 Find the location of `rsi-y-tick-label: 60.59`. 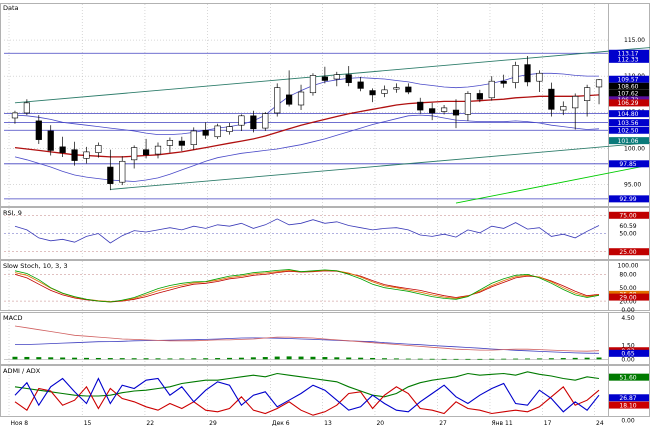

rsi-y-tick-label: 60.59 is located at coordinates (627, 226).